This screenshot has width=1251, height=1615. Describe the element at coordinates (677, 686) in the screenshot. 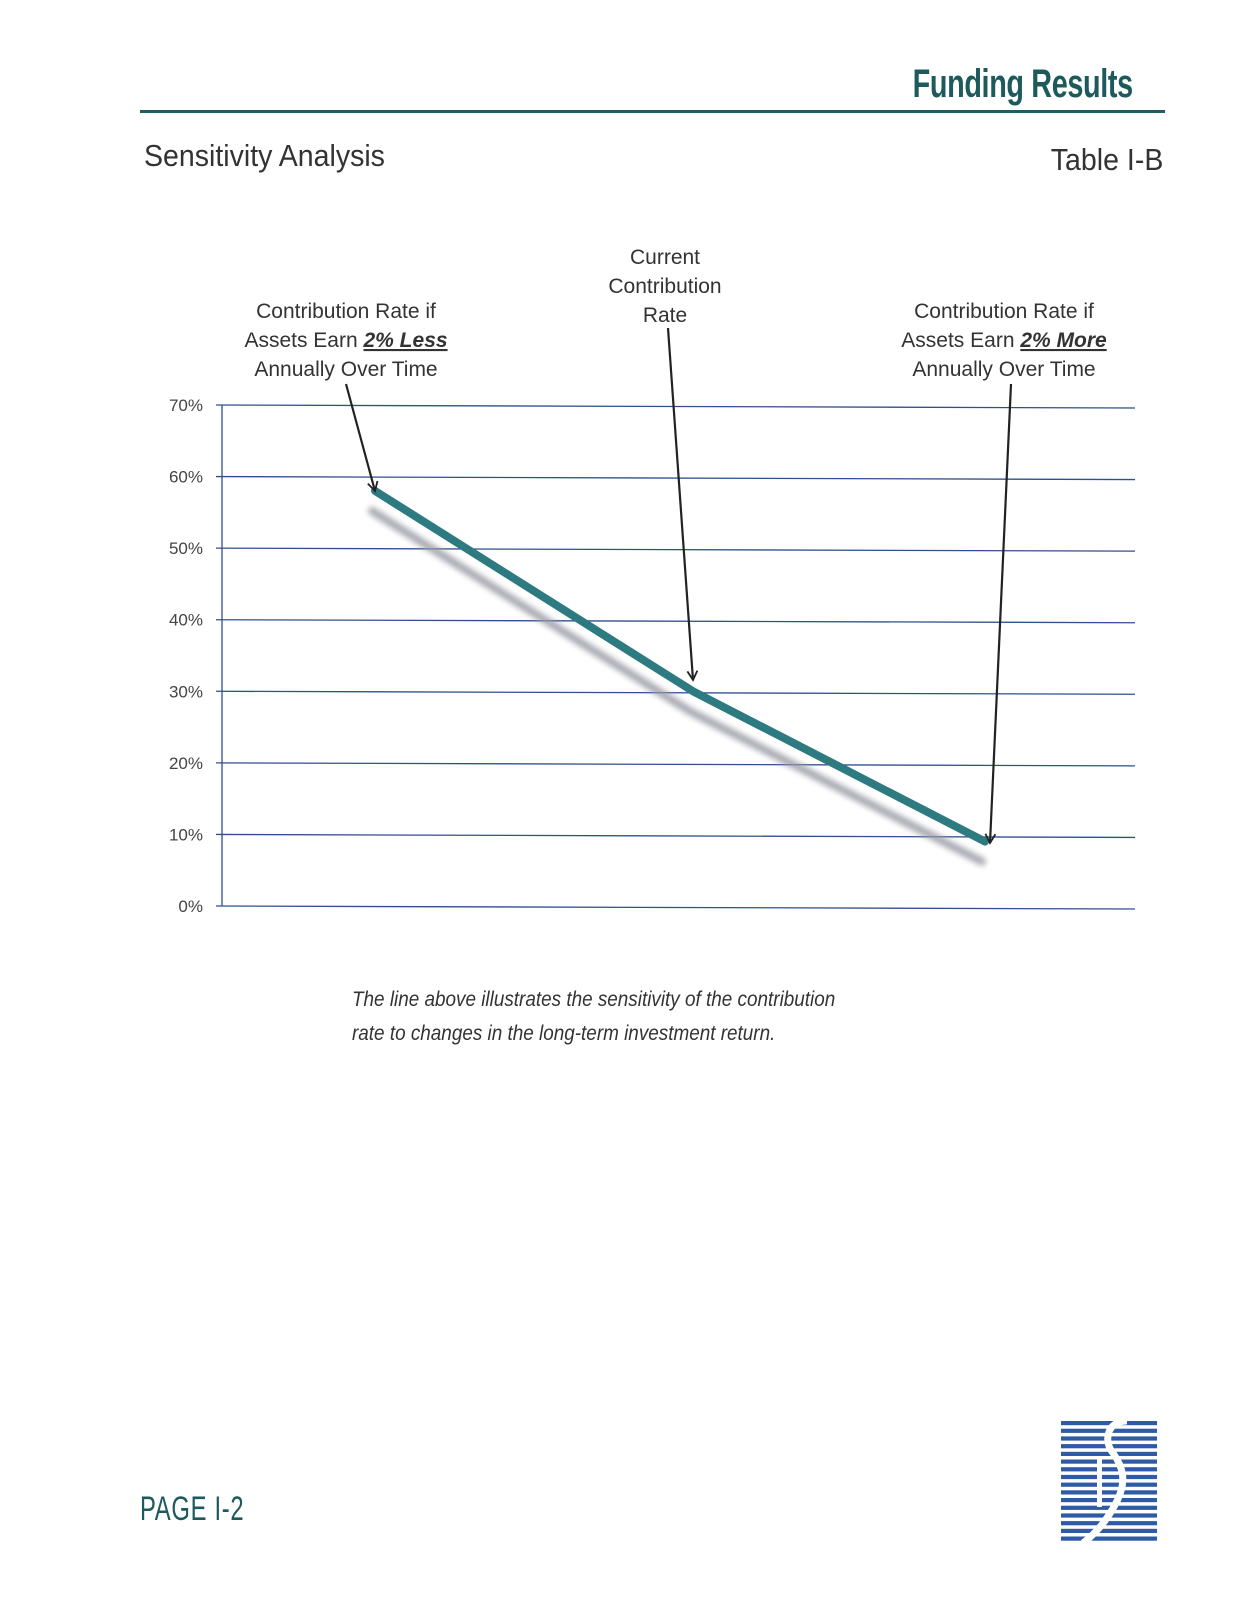

I see `series-line-shadow` at that location.